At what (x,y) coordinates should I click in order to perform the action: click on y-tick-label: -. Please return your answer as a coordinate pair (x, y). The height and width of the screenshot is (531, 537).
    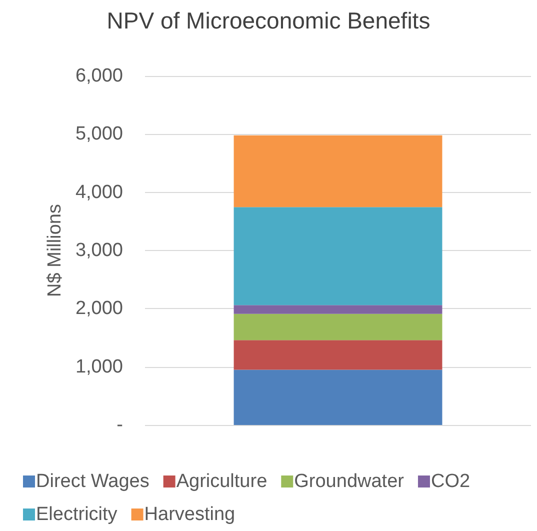
    Looking at the image, I should click on (119, 425).